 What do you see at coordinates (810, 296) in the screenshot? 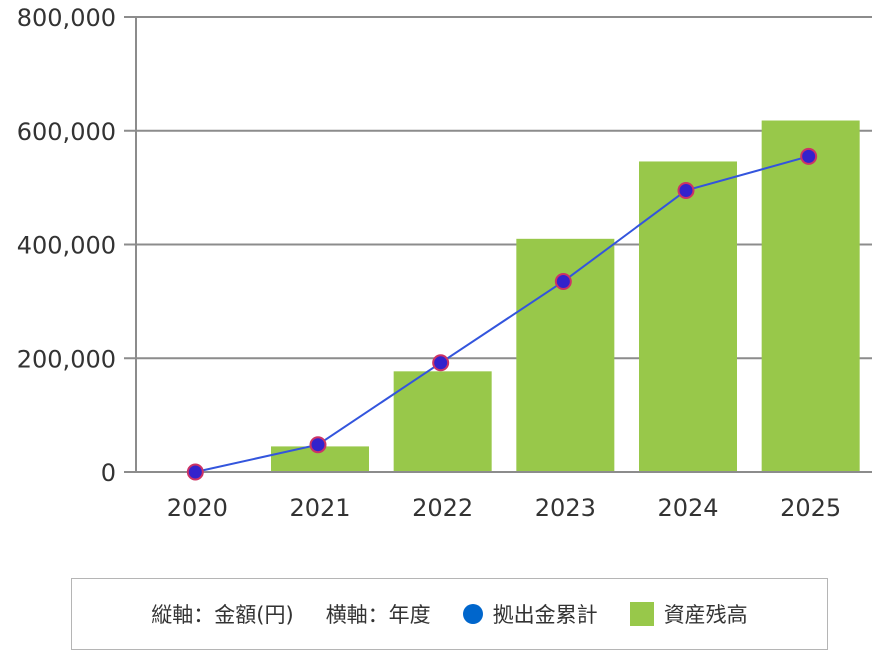
I see `bar-2025` at bounding box center [810, 296].